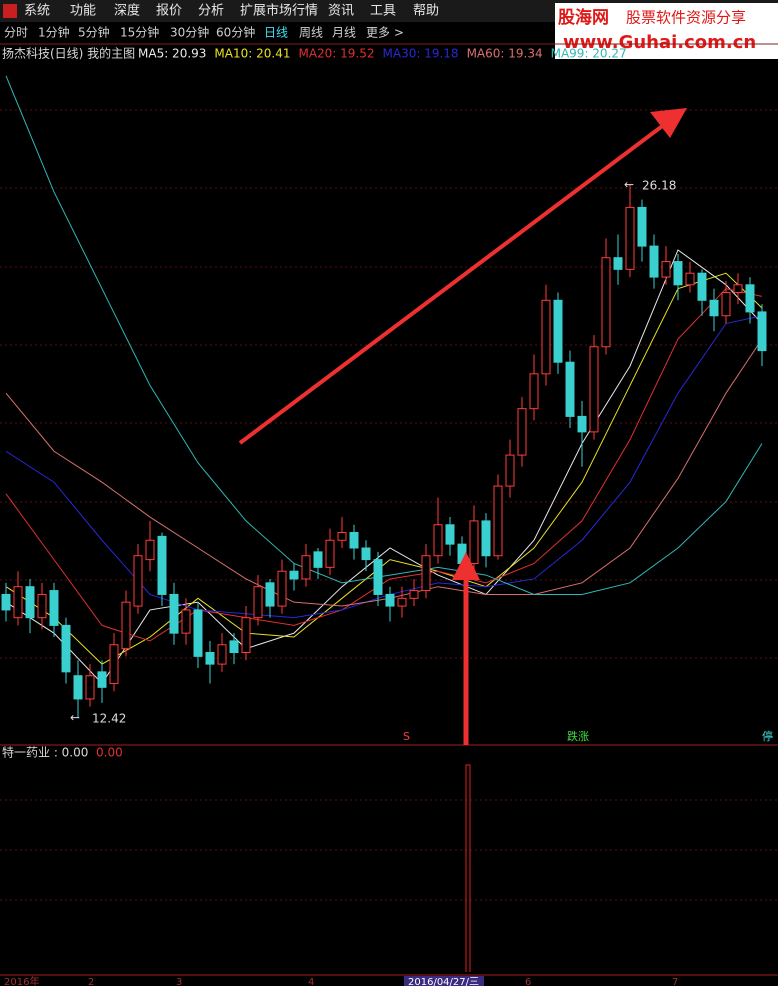 The width and height of the screenshot is (778, 986). I want to click on low-arrow: ←, so click(75, 718).